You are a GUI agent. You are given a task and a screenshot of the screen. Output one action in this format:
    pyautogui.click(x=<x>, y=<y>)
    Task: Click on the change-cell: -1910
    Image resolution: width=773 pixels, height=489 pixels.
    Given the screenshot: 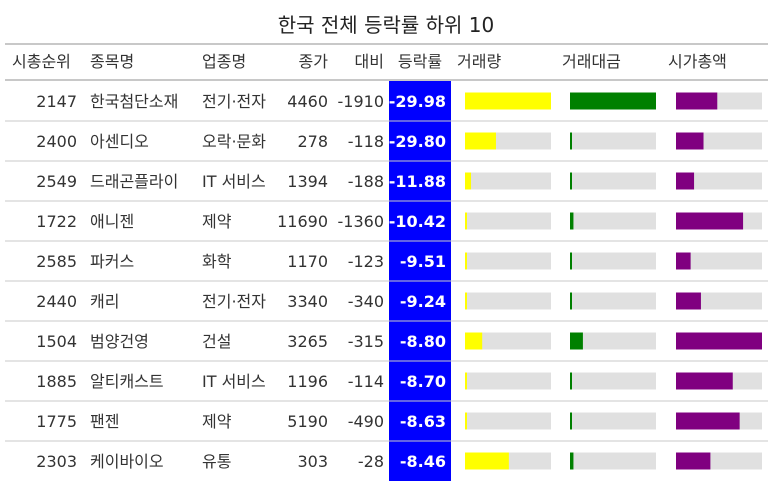 What is the action you would take?
    pyautogui.click(x=361, y=101)
    